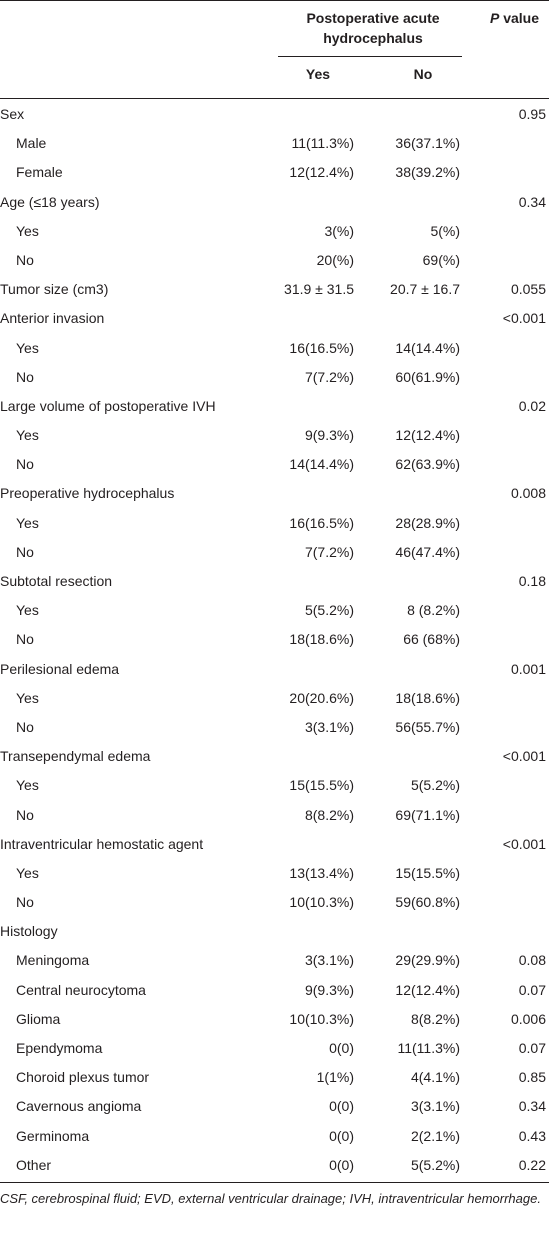 Image resolution: width=549 pixels, height=1235 pixels. I want to click on cell-p-value: 0.006, so click(528, 1018).